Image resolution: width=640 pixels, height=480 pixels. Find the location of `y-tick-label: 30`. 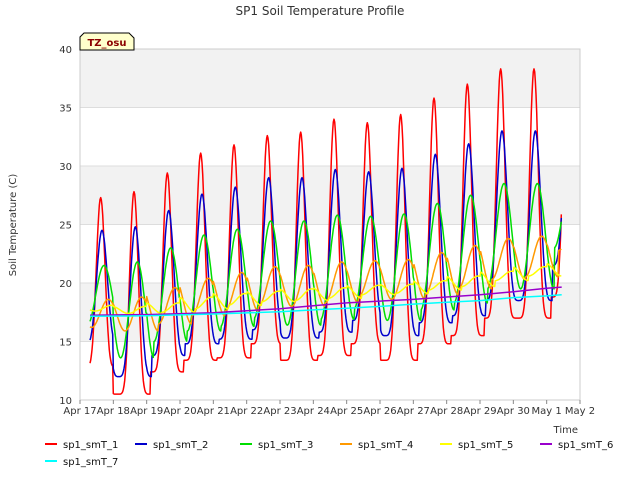

y-tick-label: 30 is located at coordinates (65, 167).